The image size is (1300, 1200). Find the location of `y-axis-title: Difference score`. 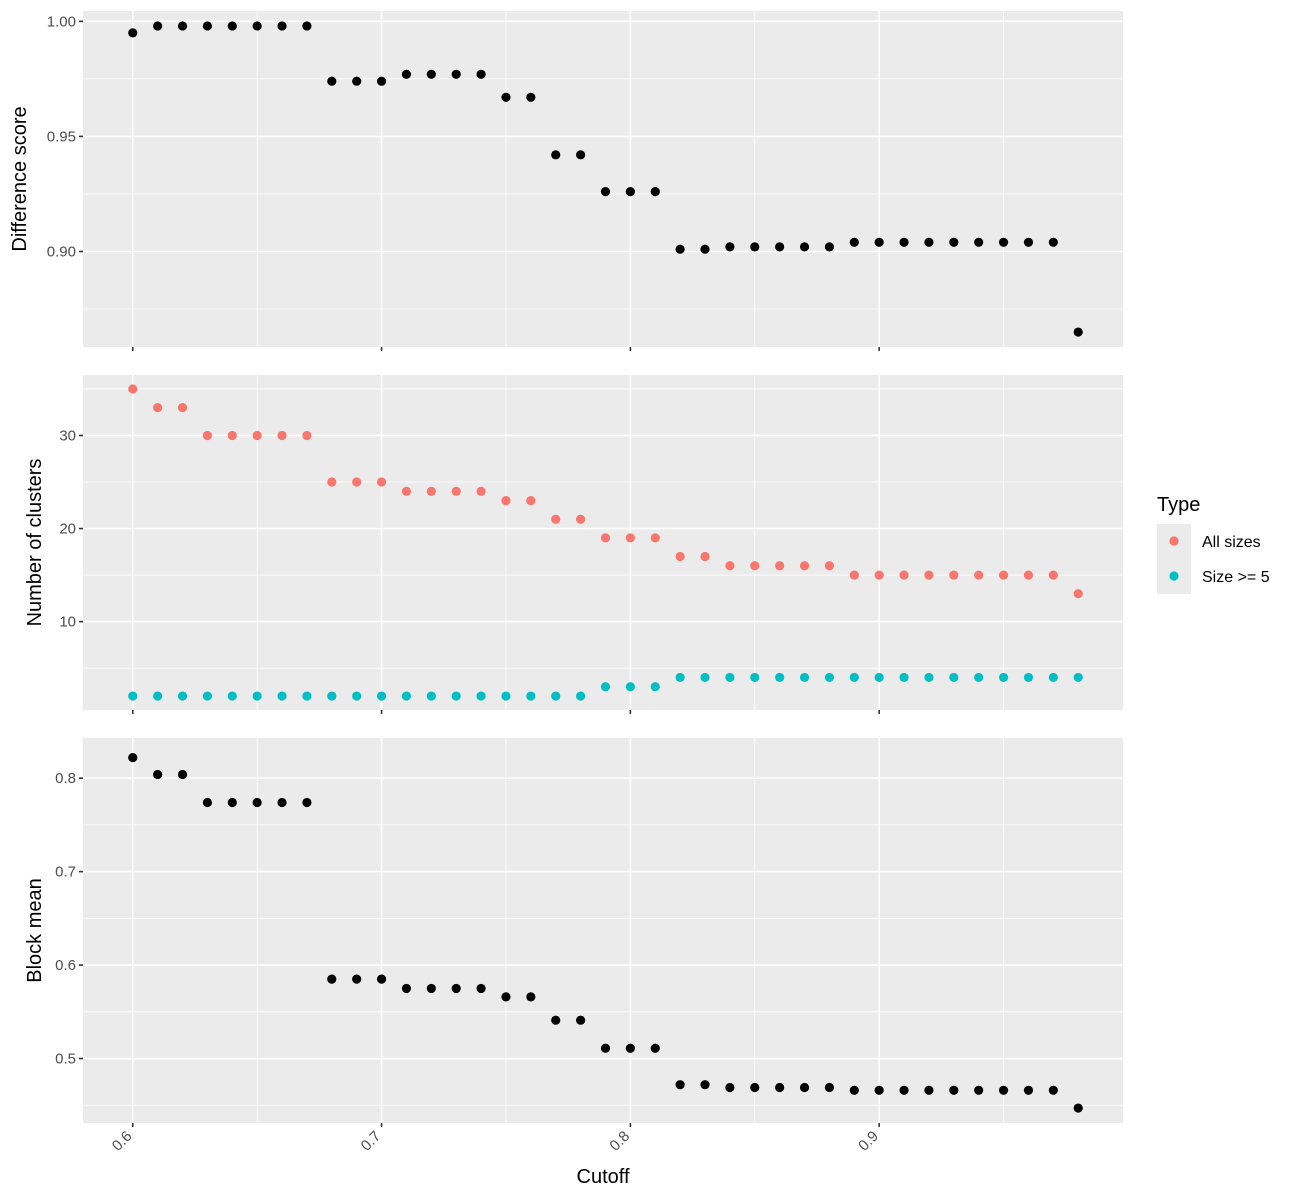

y-axis-title: Difference score is located at coordinates (20, 178).